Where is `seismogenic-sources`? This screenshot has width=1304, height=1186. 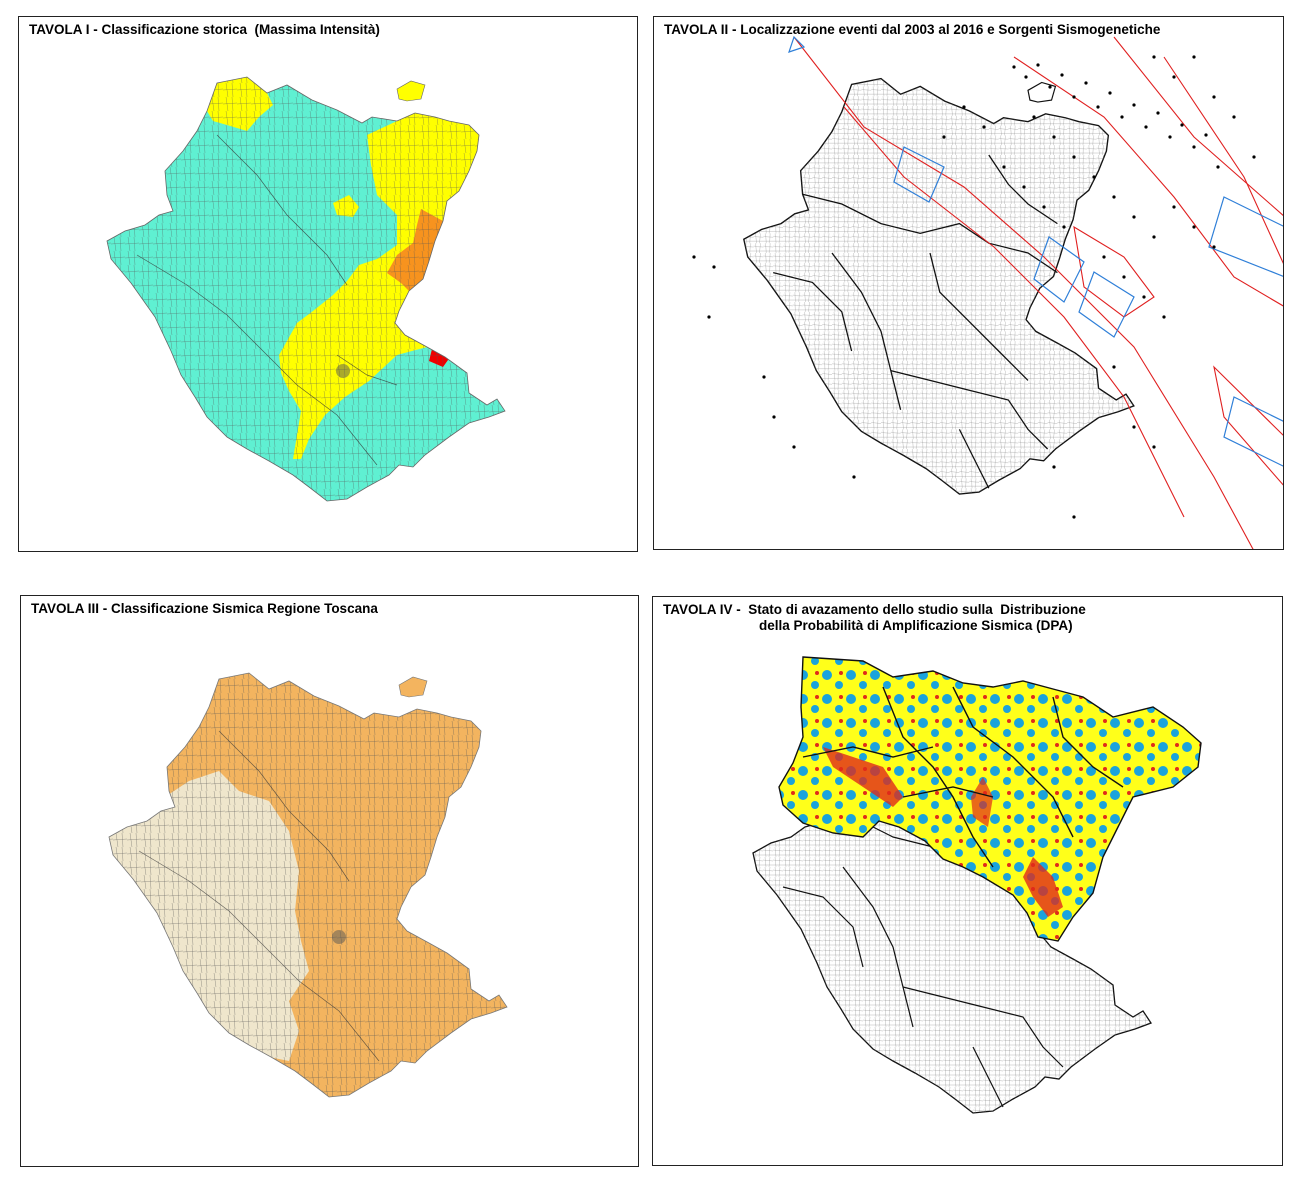 seismogenic-sources is located at coordinates (1035, 251).